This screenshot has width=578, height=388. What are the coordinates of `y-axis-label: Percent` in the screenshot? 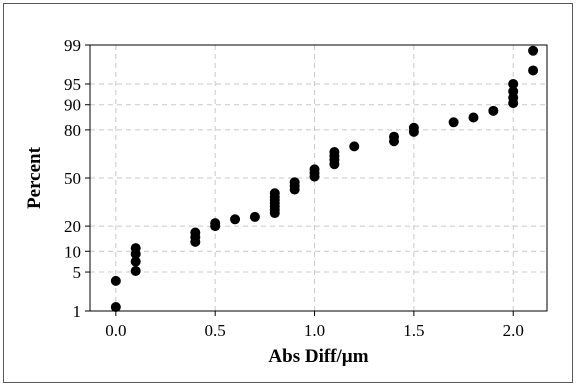 It's located at (34, 177).